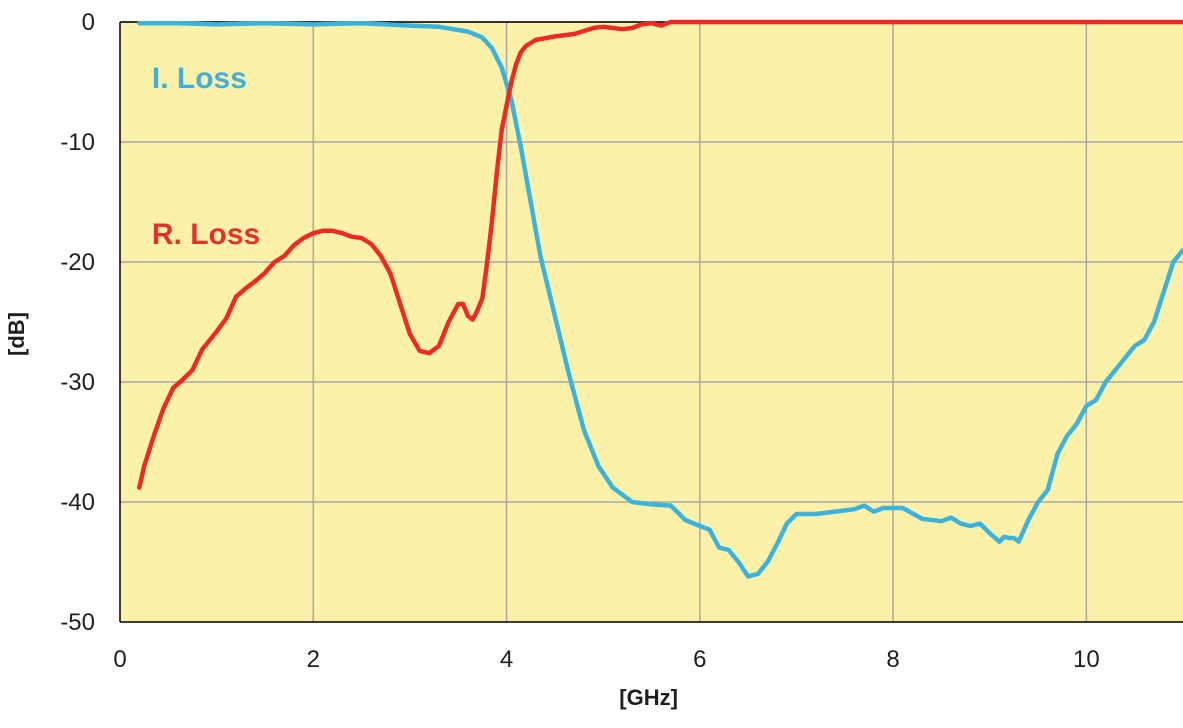 The height and width of the screenshot is (728, 1183). What do you see at coordinates (506, 659) in the screenshot?
I see `x-tick-label: 4` at bounding box center [506, 659].